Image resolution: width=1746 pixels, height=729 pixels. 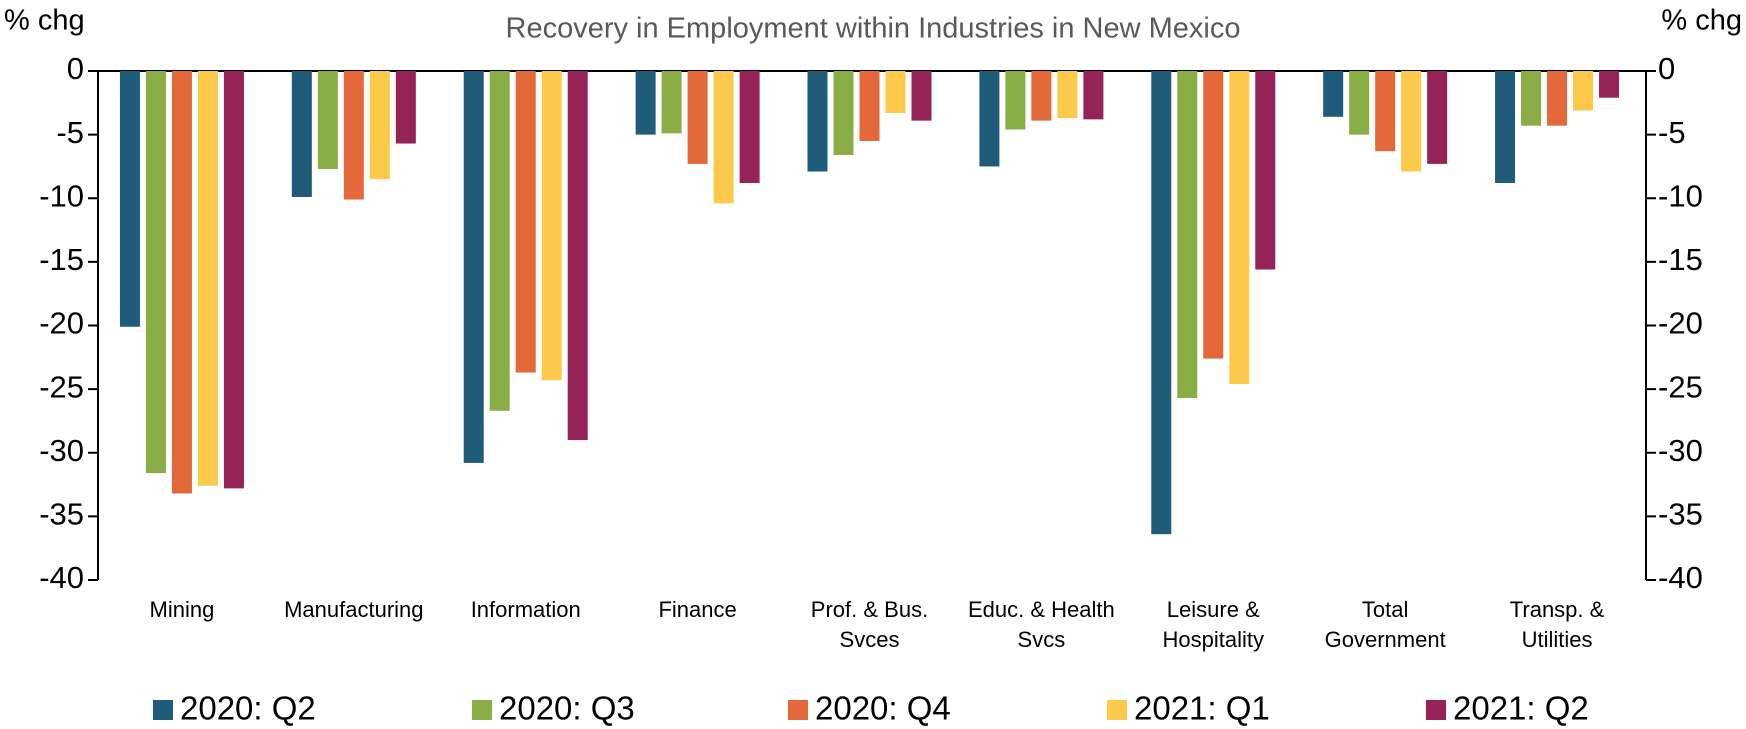 I want to click on y2-tick-label: -15, so click(x=1680, y=259).